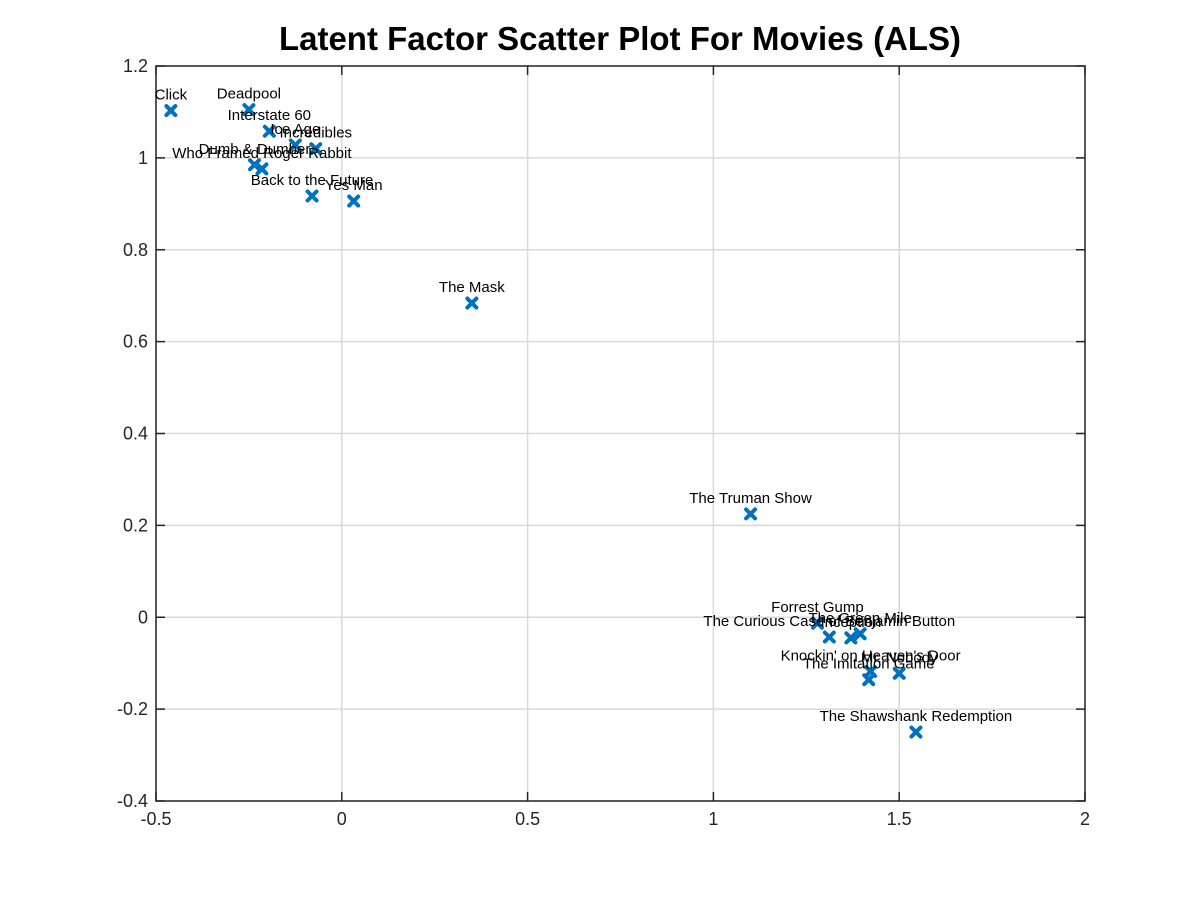  Describe the element at coordinates (135, 342) in the screenshot. I see `y-tick-label: 0.6` at that location.